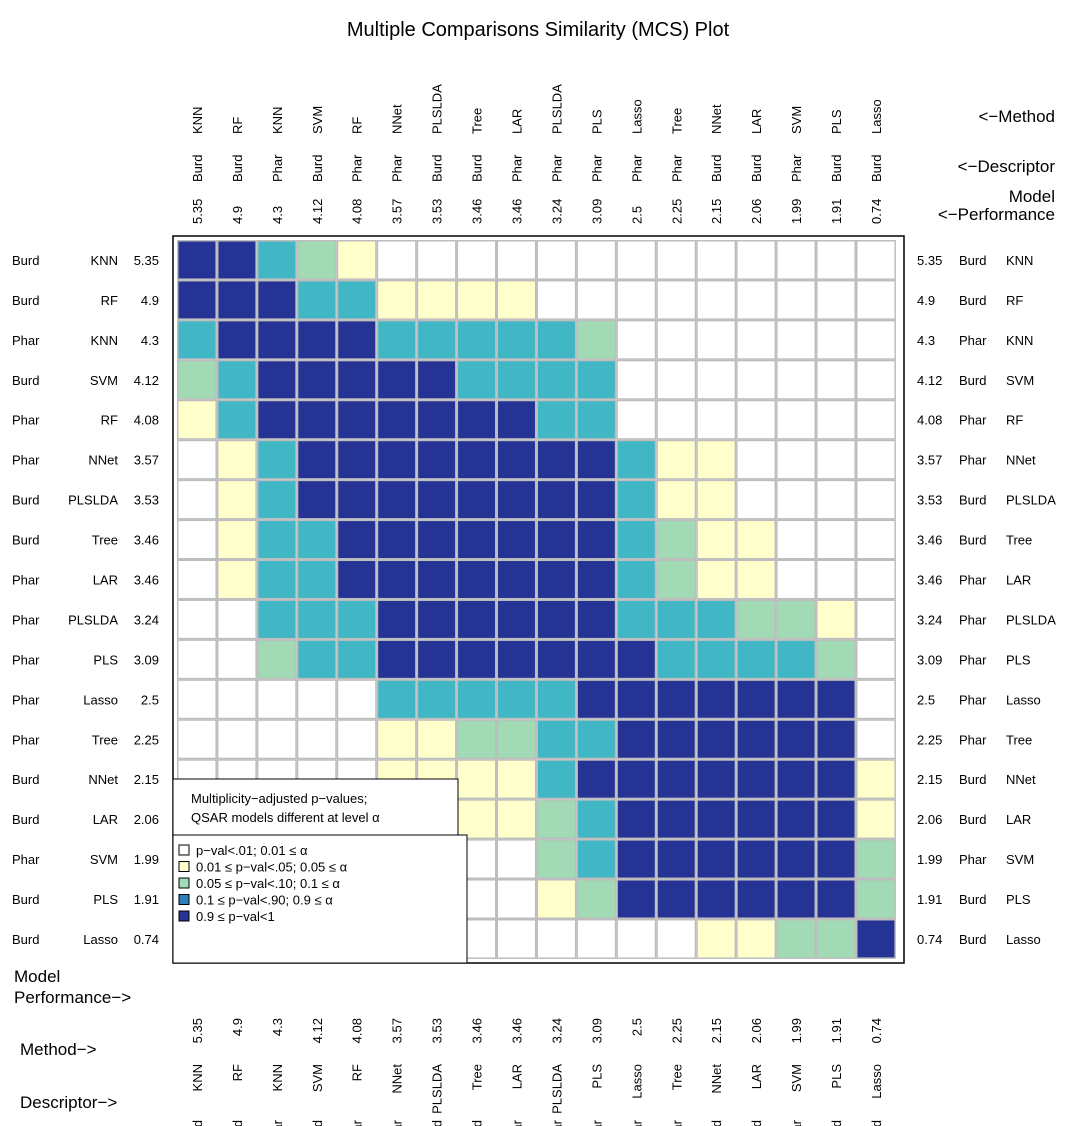  What do you see at coordinates (197, 1077) in the screenshot?
I see `bottom-method-label: KNN` at bounding box center [197, 1077].